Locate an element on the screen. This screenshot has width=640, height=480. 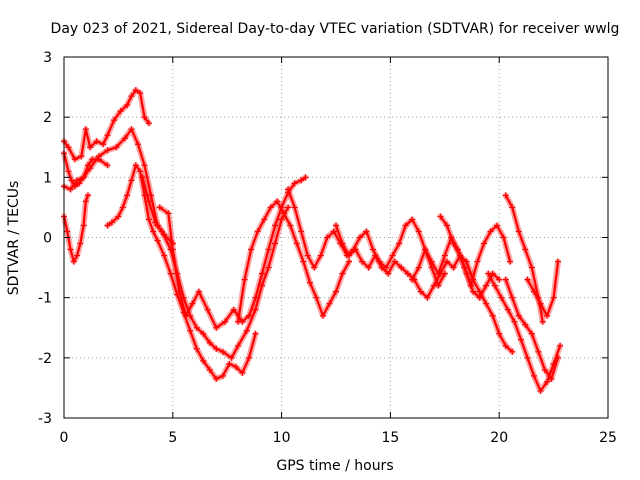
satellite-track-10-line is located at coordinates (424, 288).